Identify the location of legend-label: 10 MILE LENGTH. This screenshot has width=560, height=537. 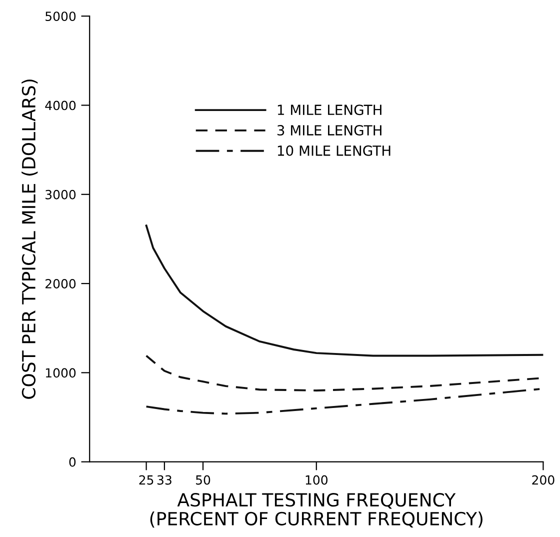
(334, 150).